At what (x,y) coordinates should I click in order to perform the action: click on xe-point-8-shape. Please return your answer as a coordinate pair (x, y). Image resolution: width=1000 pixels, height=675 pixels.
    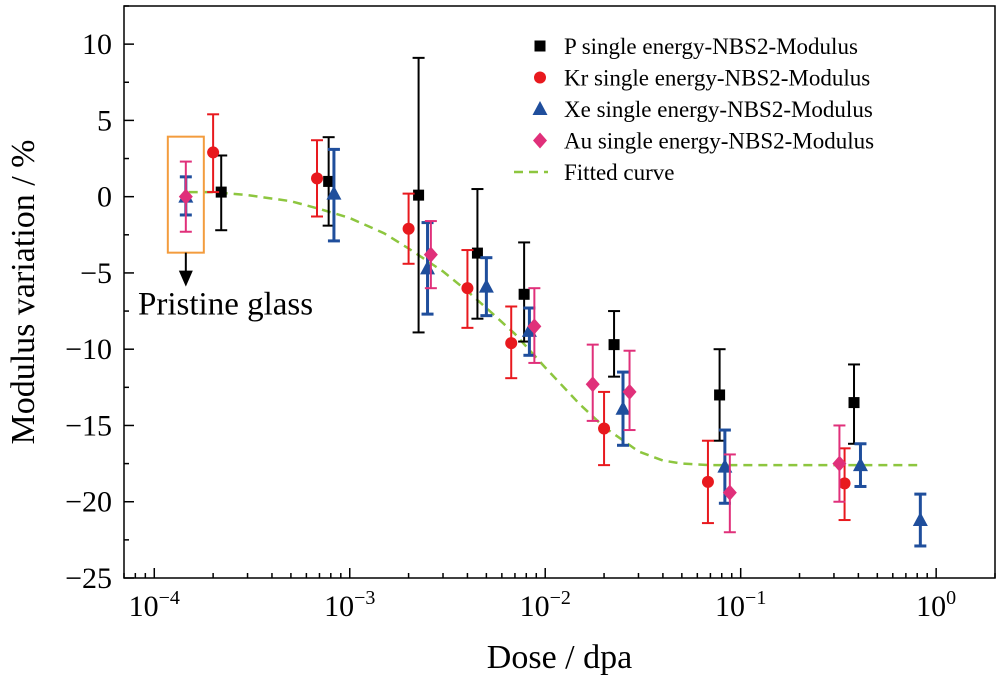
    Looking at the image, I should click on (920, 519).